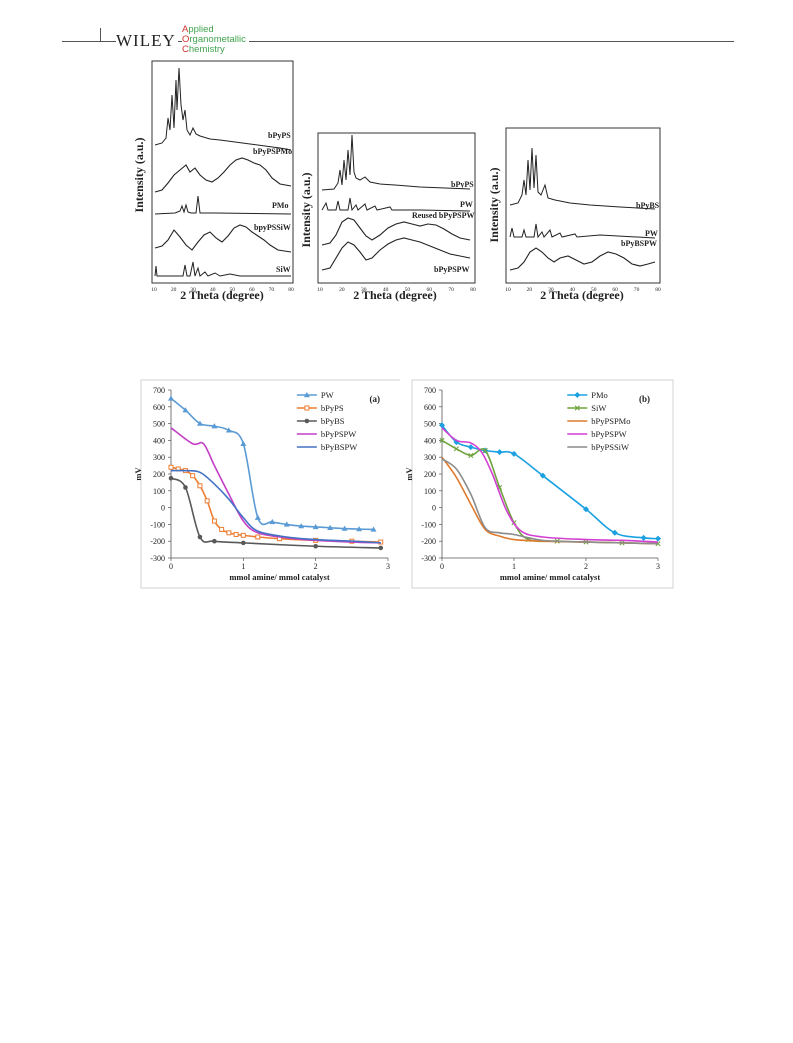  Describe the element at coordinates (223, 109) in the screenshot. I see `xrd-trace-bPyPS` at that location.